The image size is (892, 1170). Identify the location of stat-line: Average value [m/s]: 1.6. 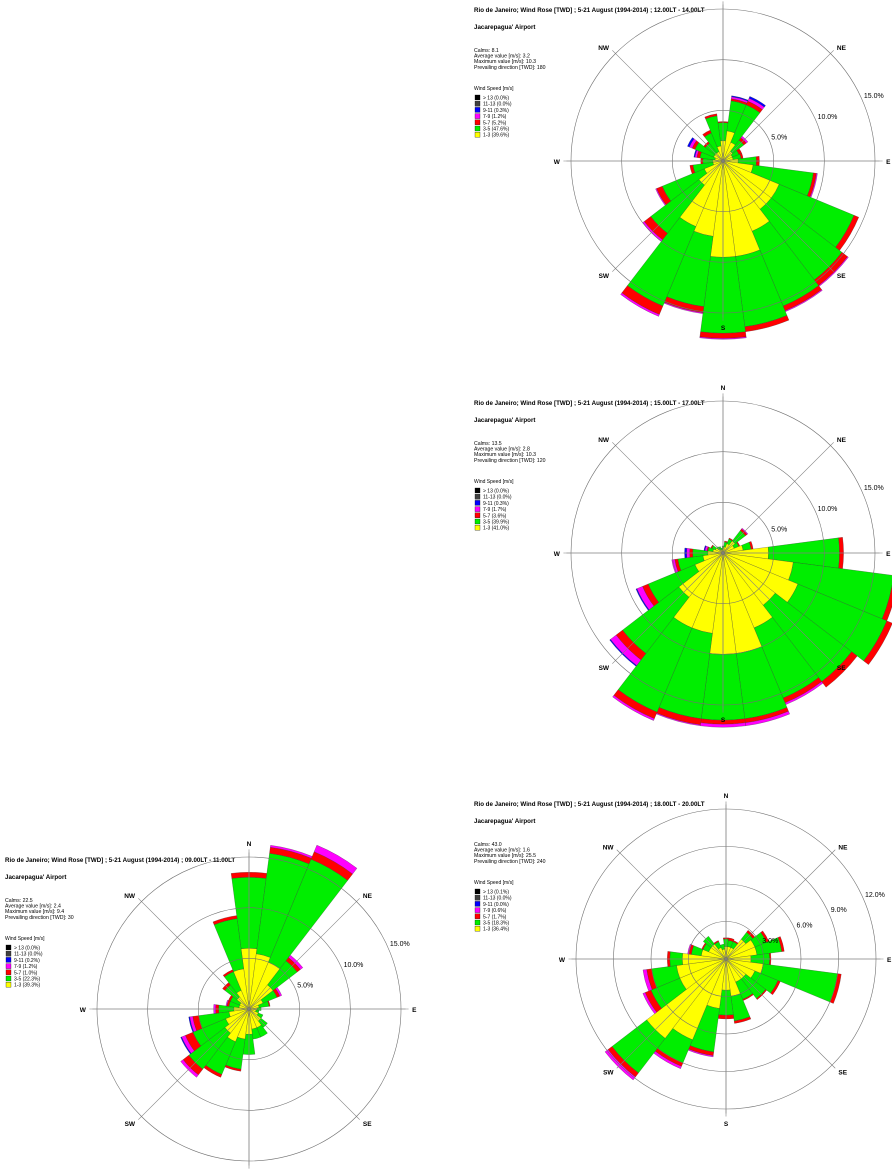
(502, 851).